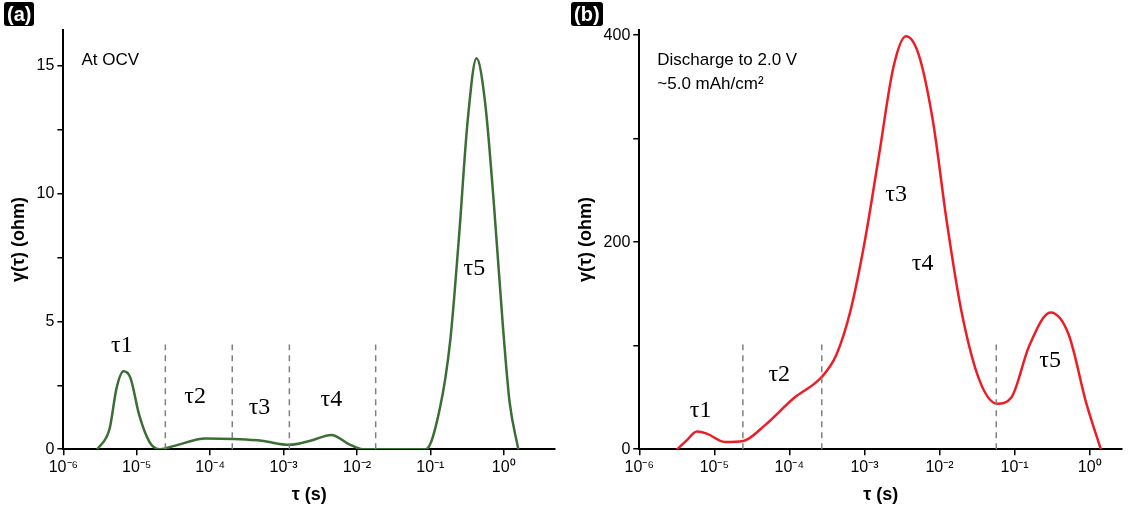  What do you see at coordinates (50, 320) in the screenshot?
I see `y-tick-label: 5` at bounding box center [50, 320].